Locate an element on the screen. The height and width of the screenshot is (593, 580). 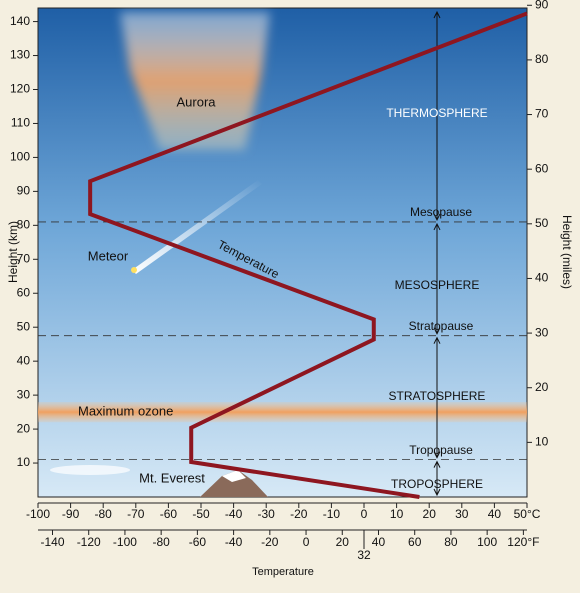
y-tick-label: 30 is located at coordinates (24, 394).